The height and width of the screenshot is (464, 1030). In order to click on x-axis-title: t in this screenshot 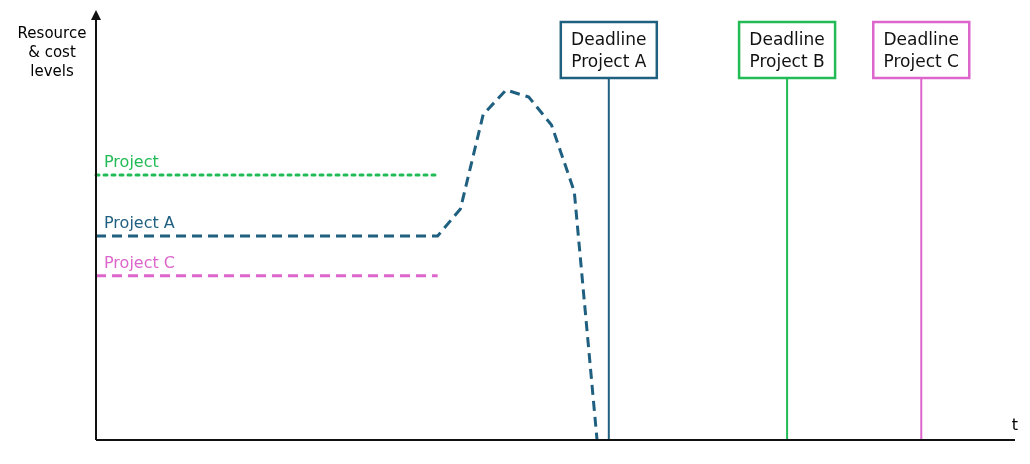, I will do `click(1015, 424)`.